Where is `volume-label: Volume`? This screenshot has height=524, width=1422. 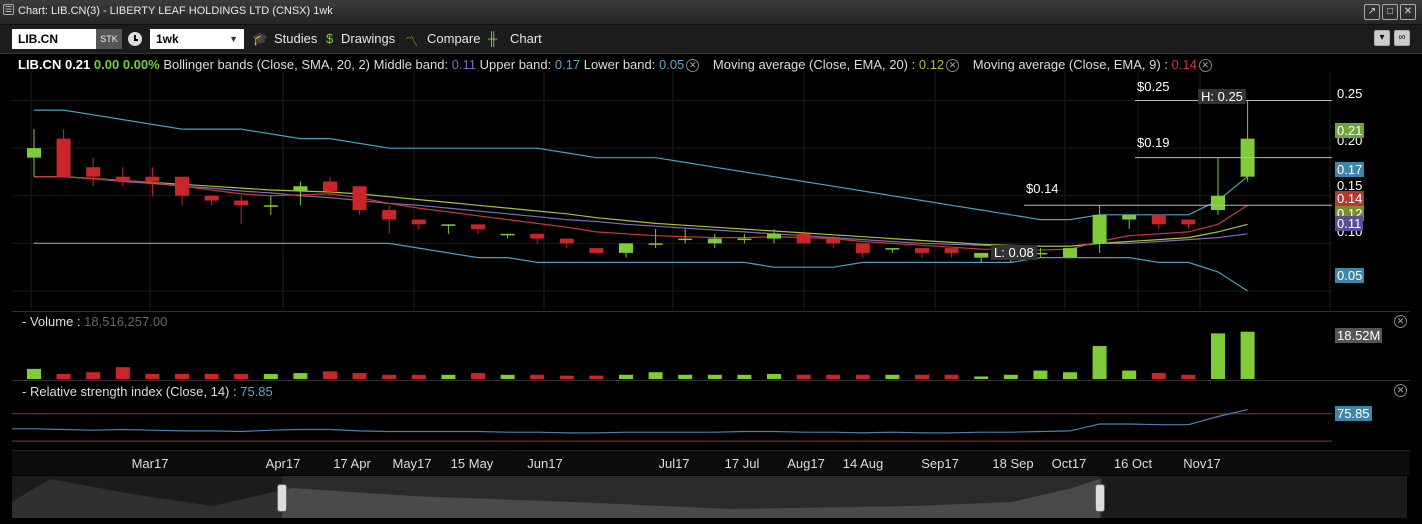 volume-label: Volume is located at coordinates (51, 321).